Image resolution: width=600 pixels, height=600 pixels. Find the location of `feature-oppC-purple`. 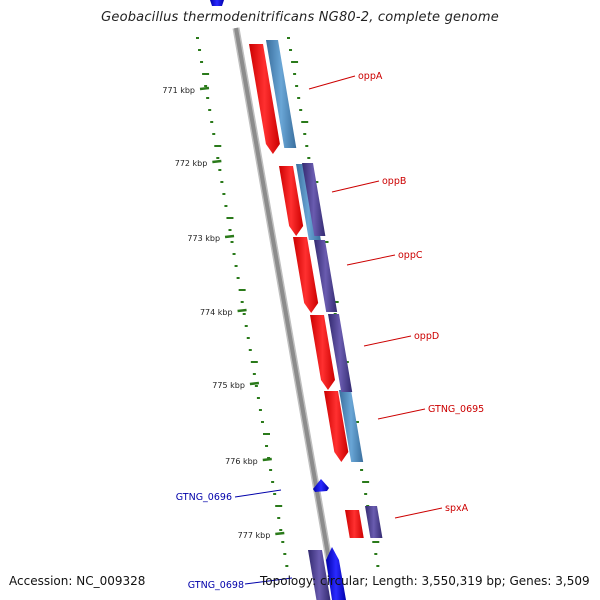

feature-oppC-purple is located at coordinates (326, 276).